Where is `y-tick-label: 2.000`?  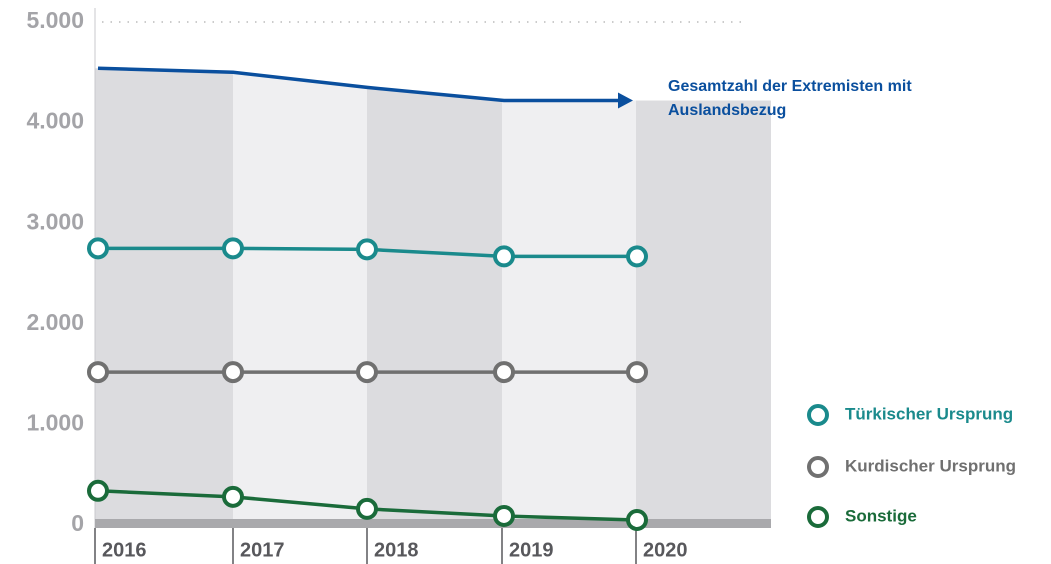
y-tick-label: 2.000 is located at coordinates (55, 322).